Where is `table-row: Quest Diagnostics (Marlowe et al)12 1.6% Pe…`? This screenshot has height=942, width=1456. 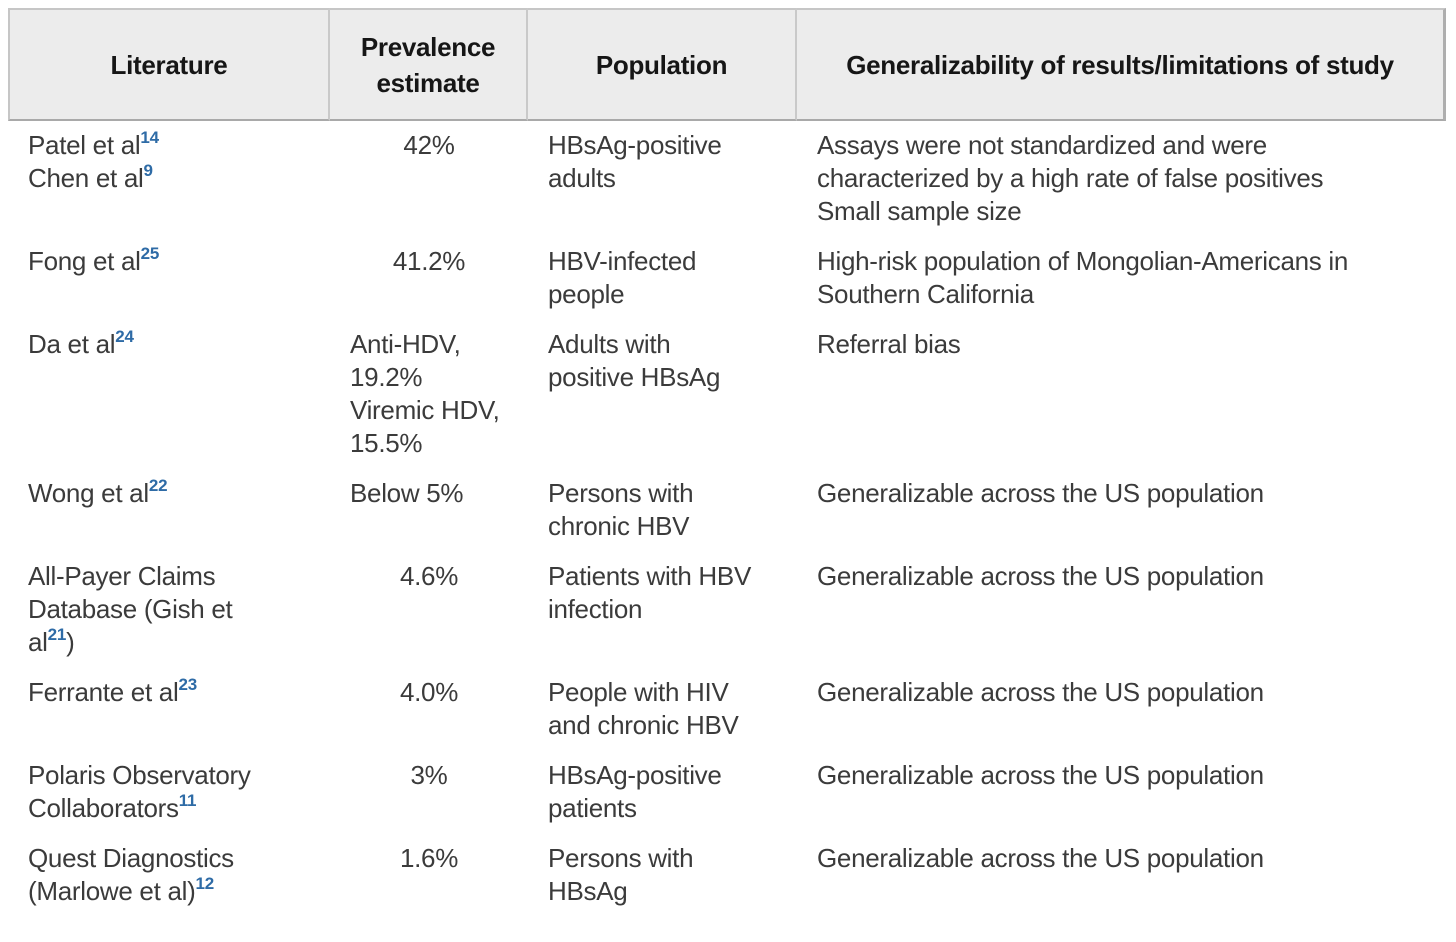 table-row: Quest Diagnostics (Marlowe et al)12 1.6% Pe… is located at coordinates (727, 875).